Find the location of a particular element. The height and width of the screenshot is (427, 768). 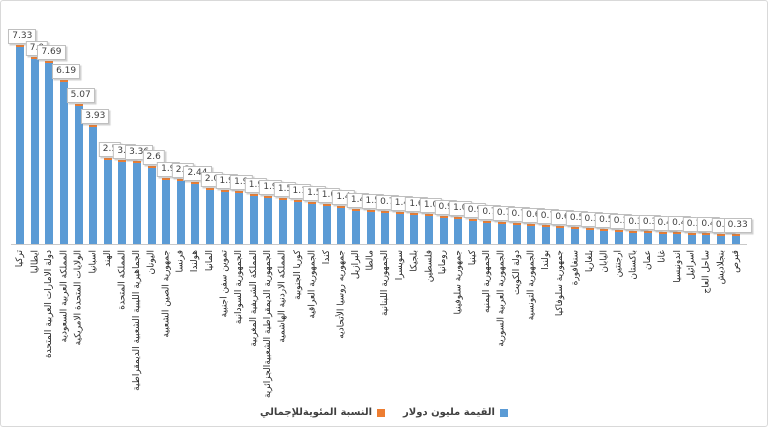

category-label-text: فرنسا is located at coordinates (180, 261).